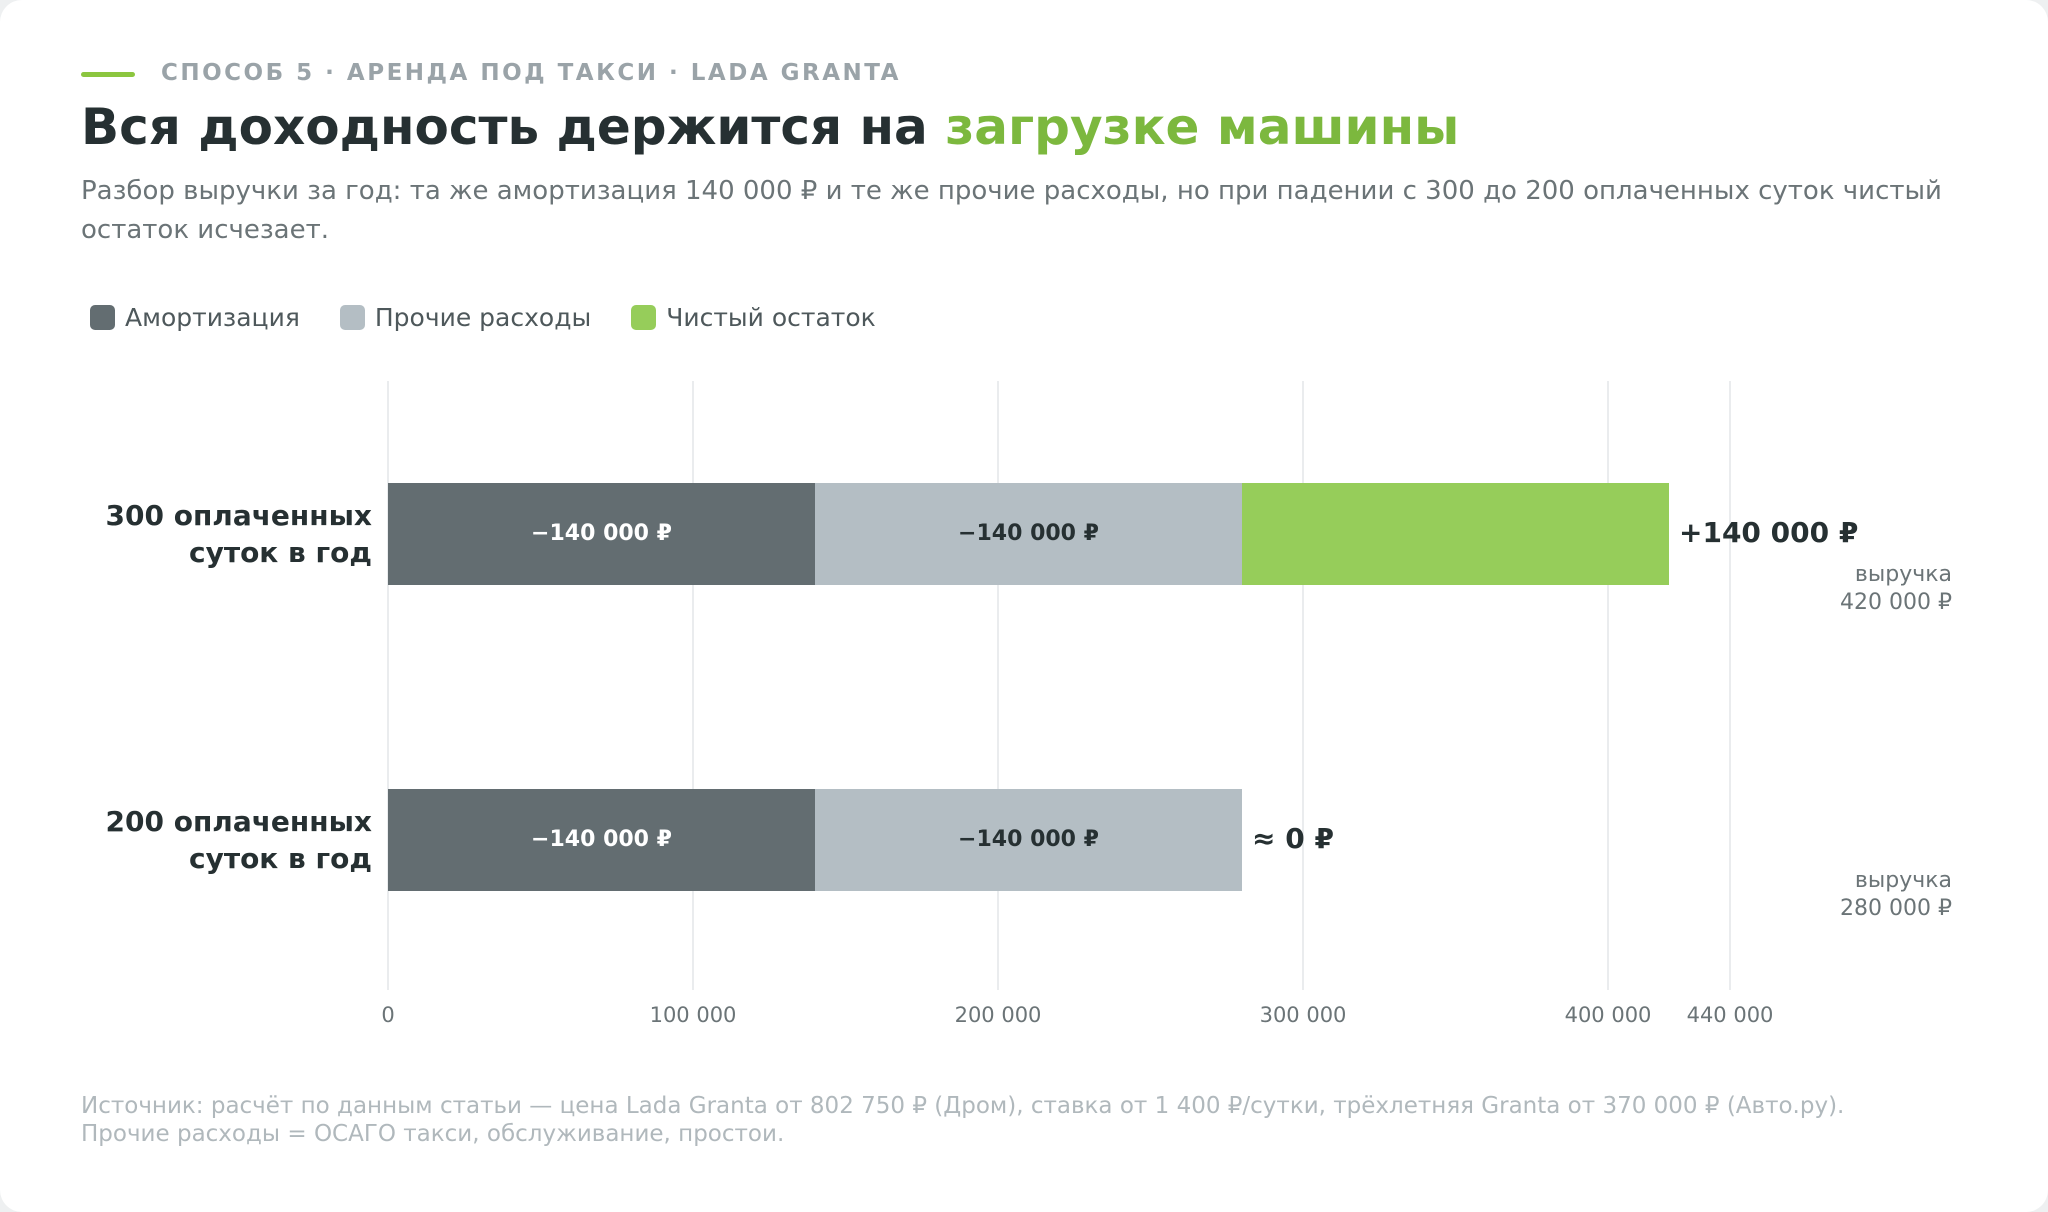  I want to click on legend-label: Амортизация, so click(212, 317).